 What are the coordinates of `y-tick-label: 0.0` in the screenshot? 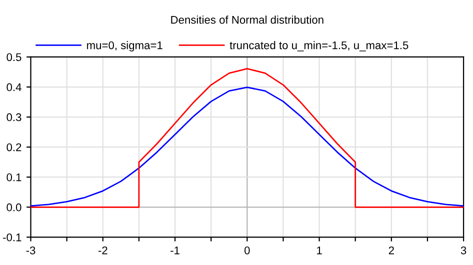 It's located at (14, 207).